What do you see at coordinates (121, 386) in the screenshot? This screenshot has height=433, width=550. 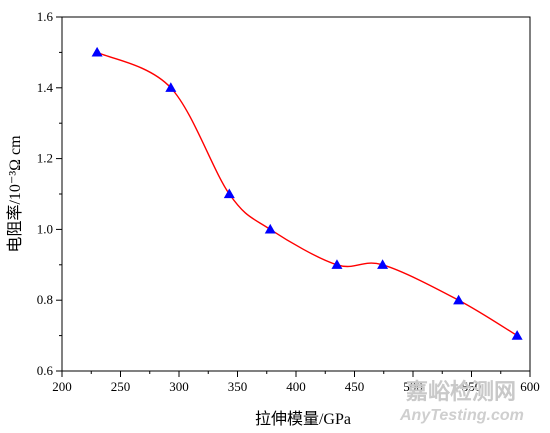 I see `x-tick-label: 250` at bounding box center [121, 386].